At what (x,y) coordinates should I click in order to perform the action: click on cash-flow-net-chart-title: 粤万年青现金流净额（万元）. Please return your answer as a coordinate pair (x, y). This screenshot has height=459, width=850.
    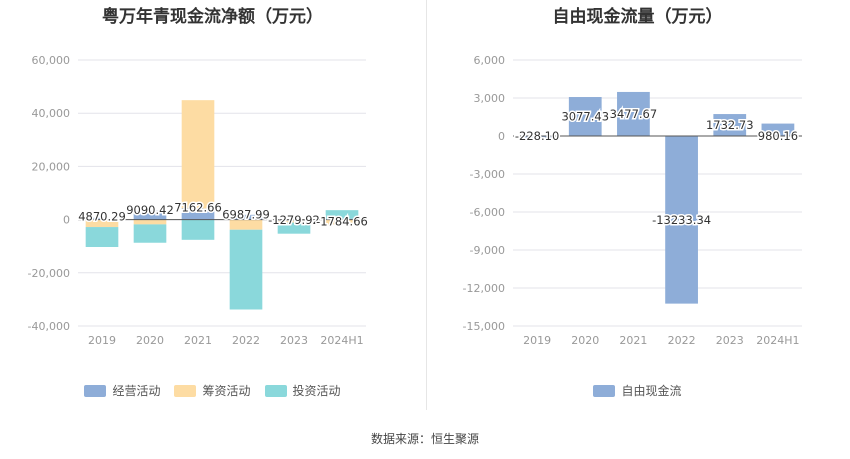
    Looking at the image, I should click on (212, 17).